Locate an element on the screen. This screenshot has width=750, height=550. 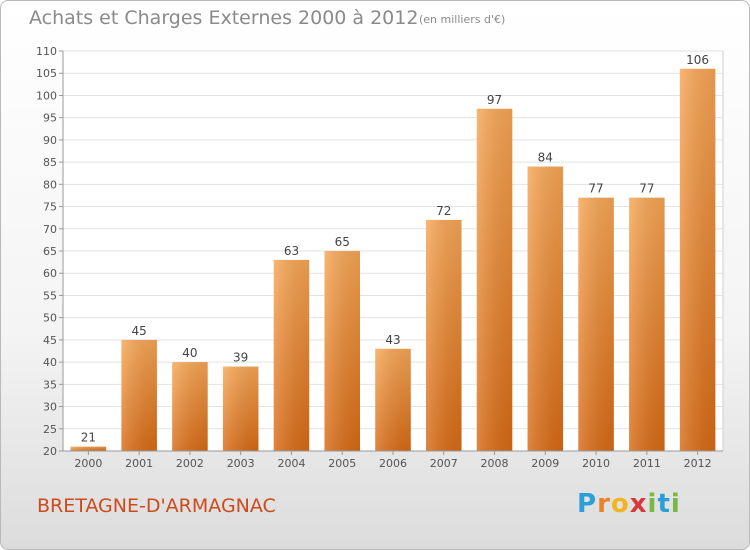
x-tick-label: 2002 is located at coordinates (190, 463).